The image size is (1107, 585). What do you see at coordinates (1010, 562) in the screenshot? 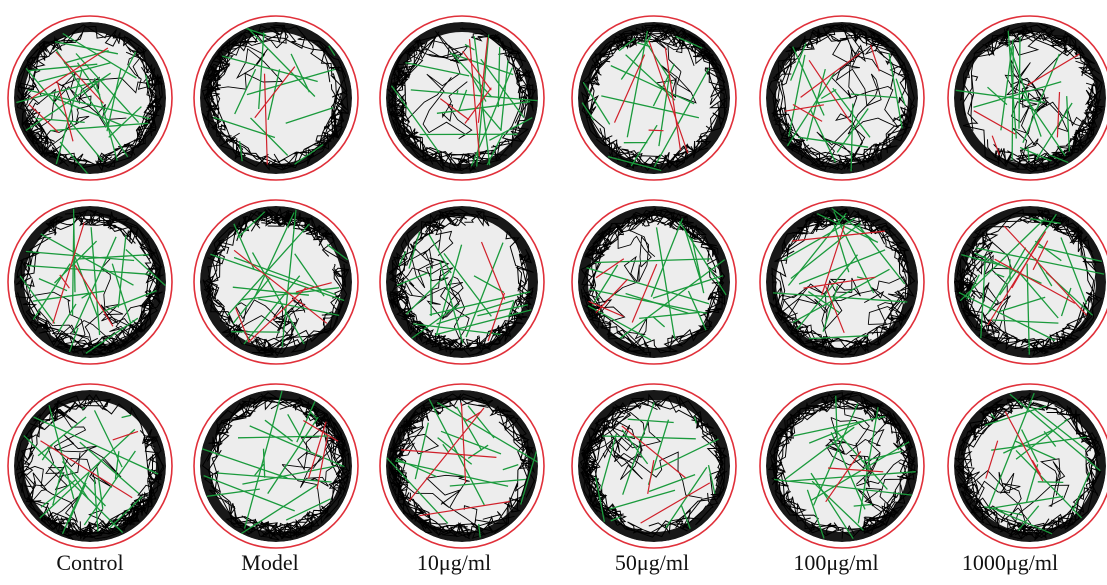
I see `column-label-1000ug: 1000μg/ml` at bounding box center [1010, 562].